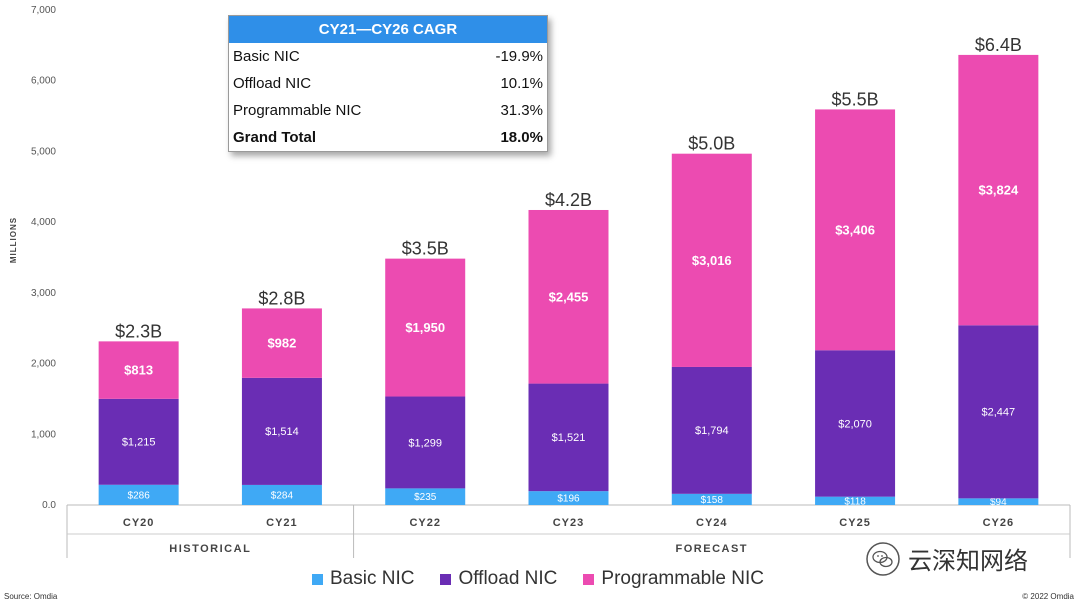 The height and width of the screenshot is (605, 1080). What do you see at coordinates (275, 137) in the screenshot?
I see `cagr-label: Grand Total` at bounding box center [275, 137].